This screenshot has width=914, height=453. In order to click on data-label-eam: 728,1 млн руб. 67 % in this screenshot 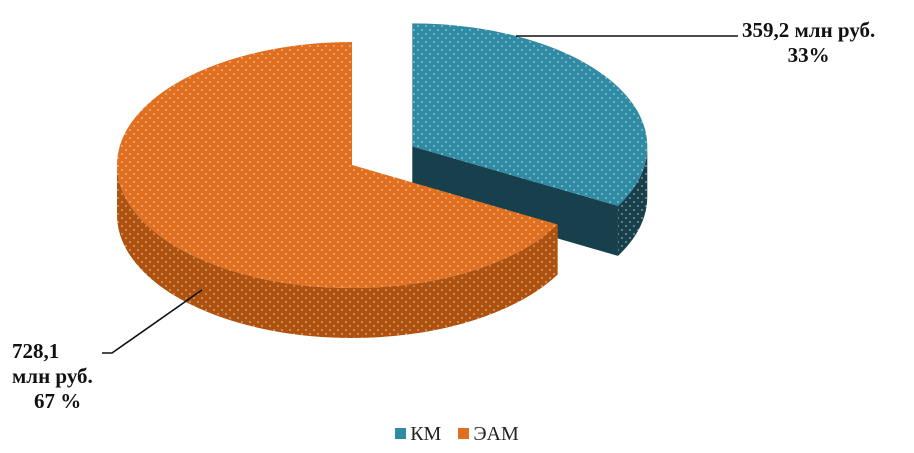, I will do `click(52, 376)`.